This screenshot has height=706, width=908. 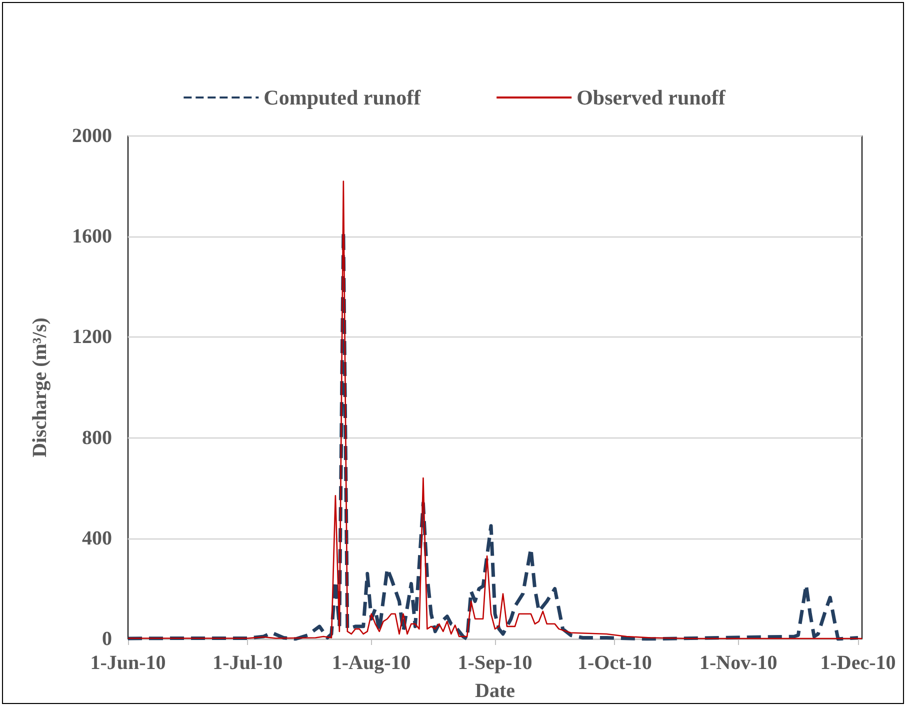 What do you see at coordinates (495, 663) in the screenshot?
I see `x-tick-label: 1-Sep-10` at bounding box center [495, 663].